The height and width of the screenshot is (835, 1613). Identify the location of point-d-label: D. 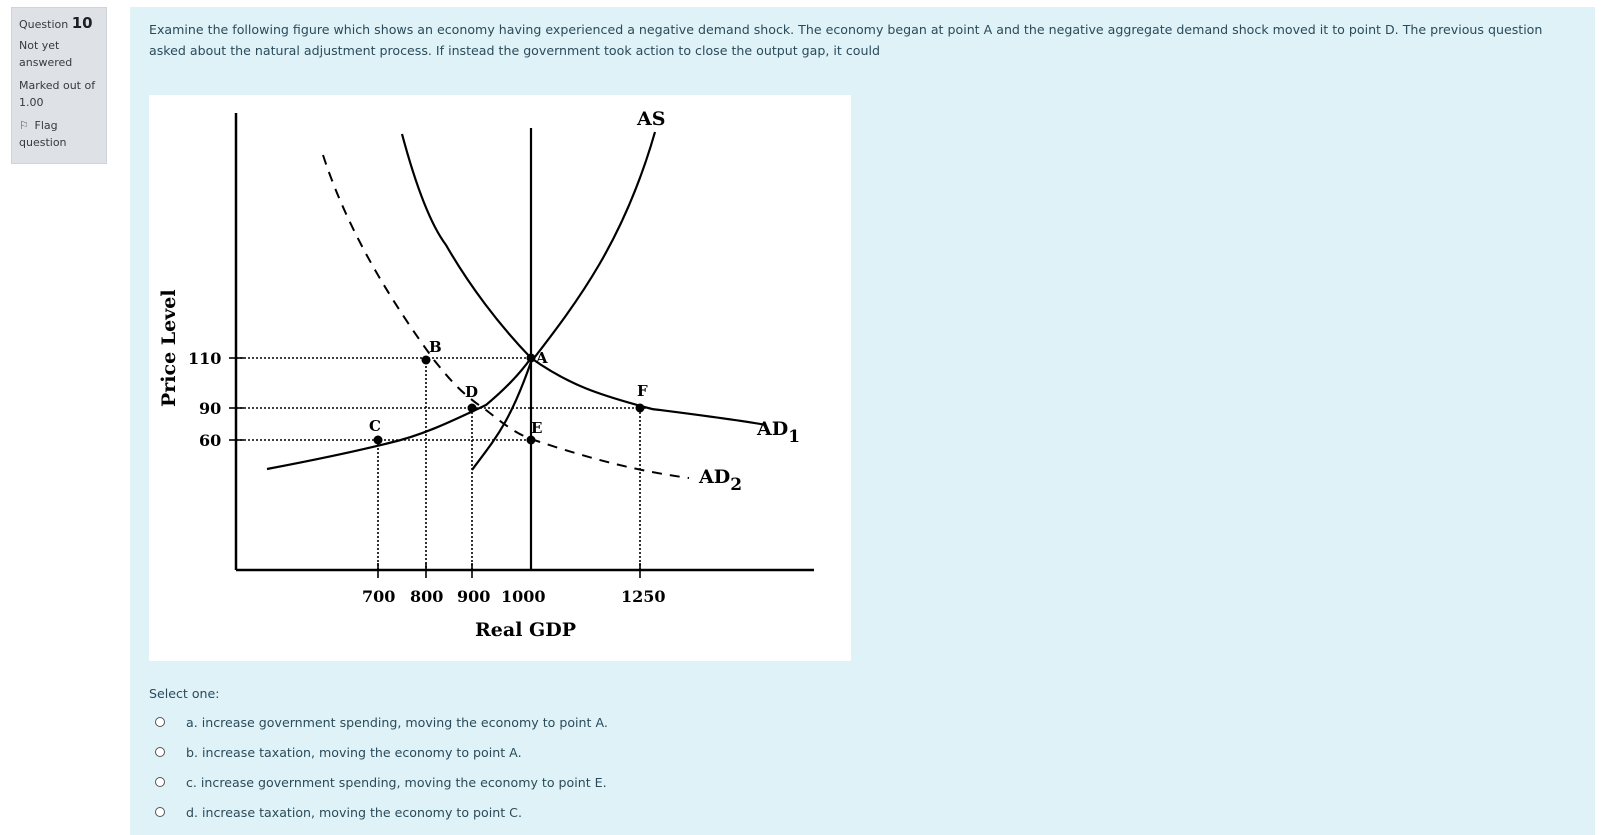
(471, 392).